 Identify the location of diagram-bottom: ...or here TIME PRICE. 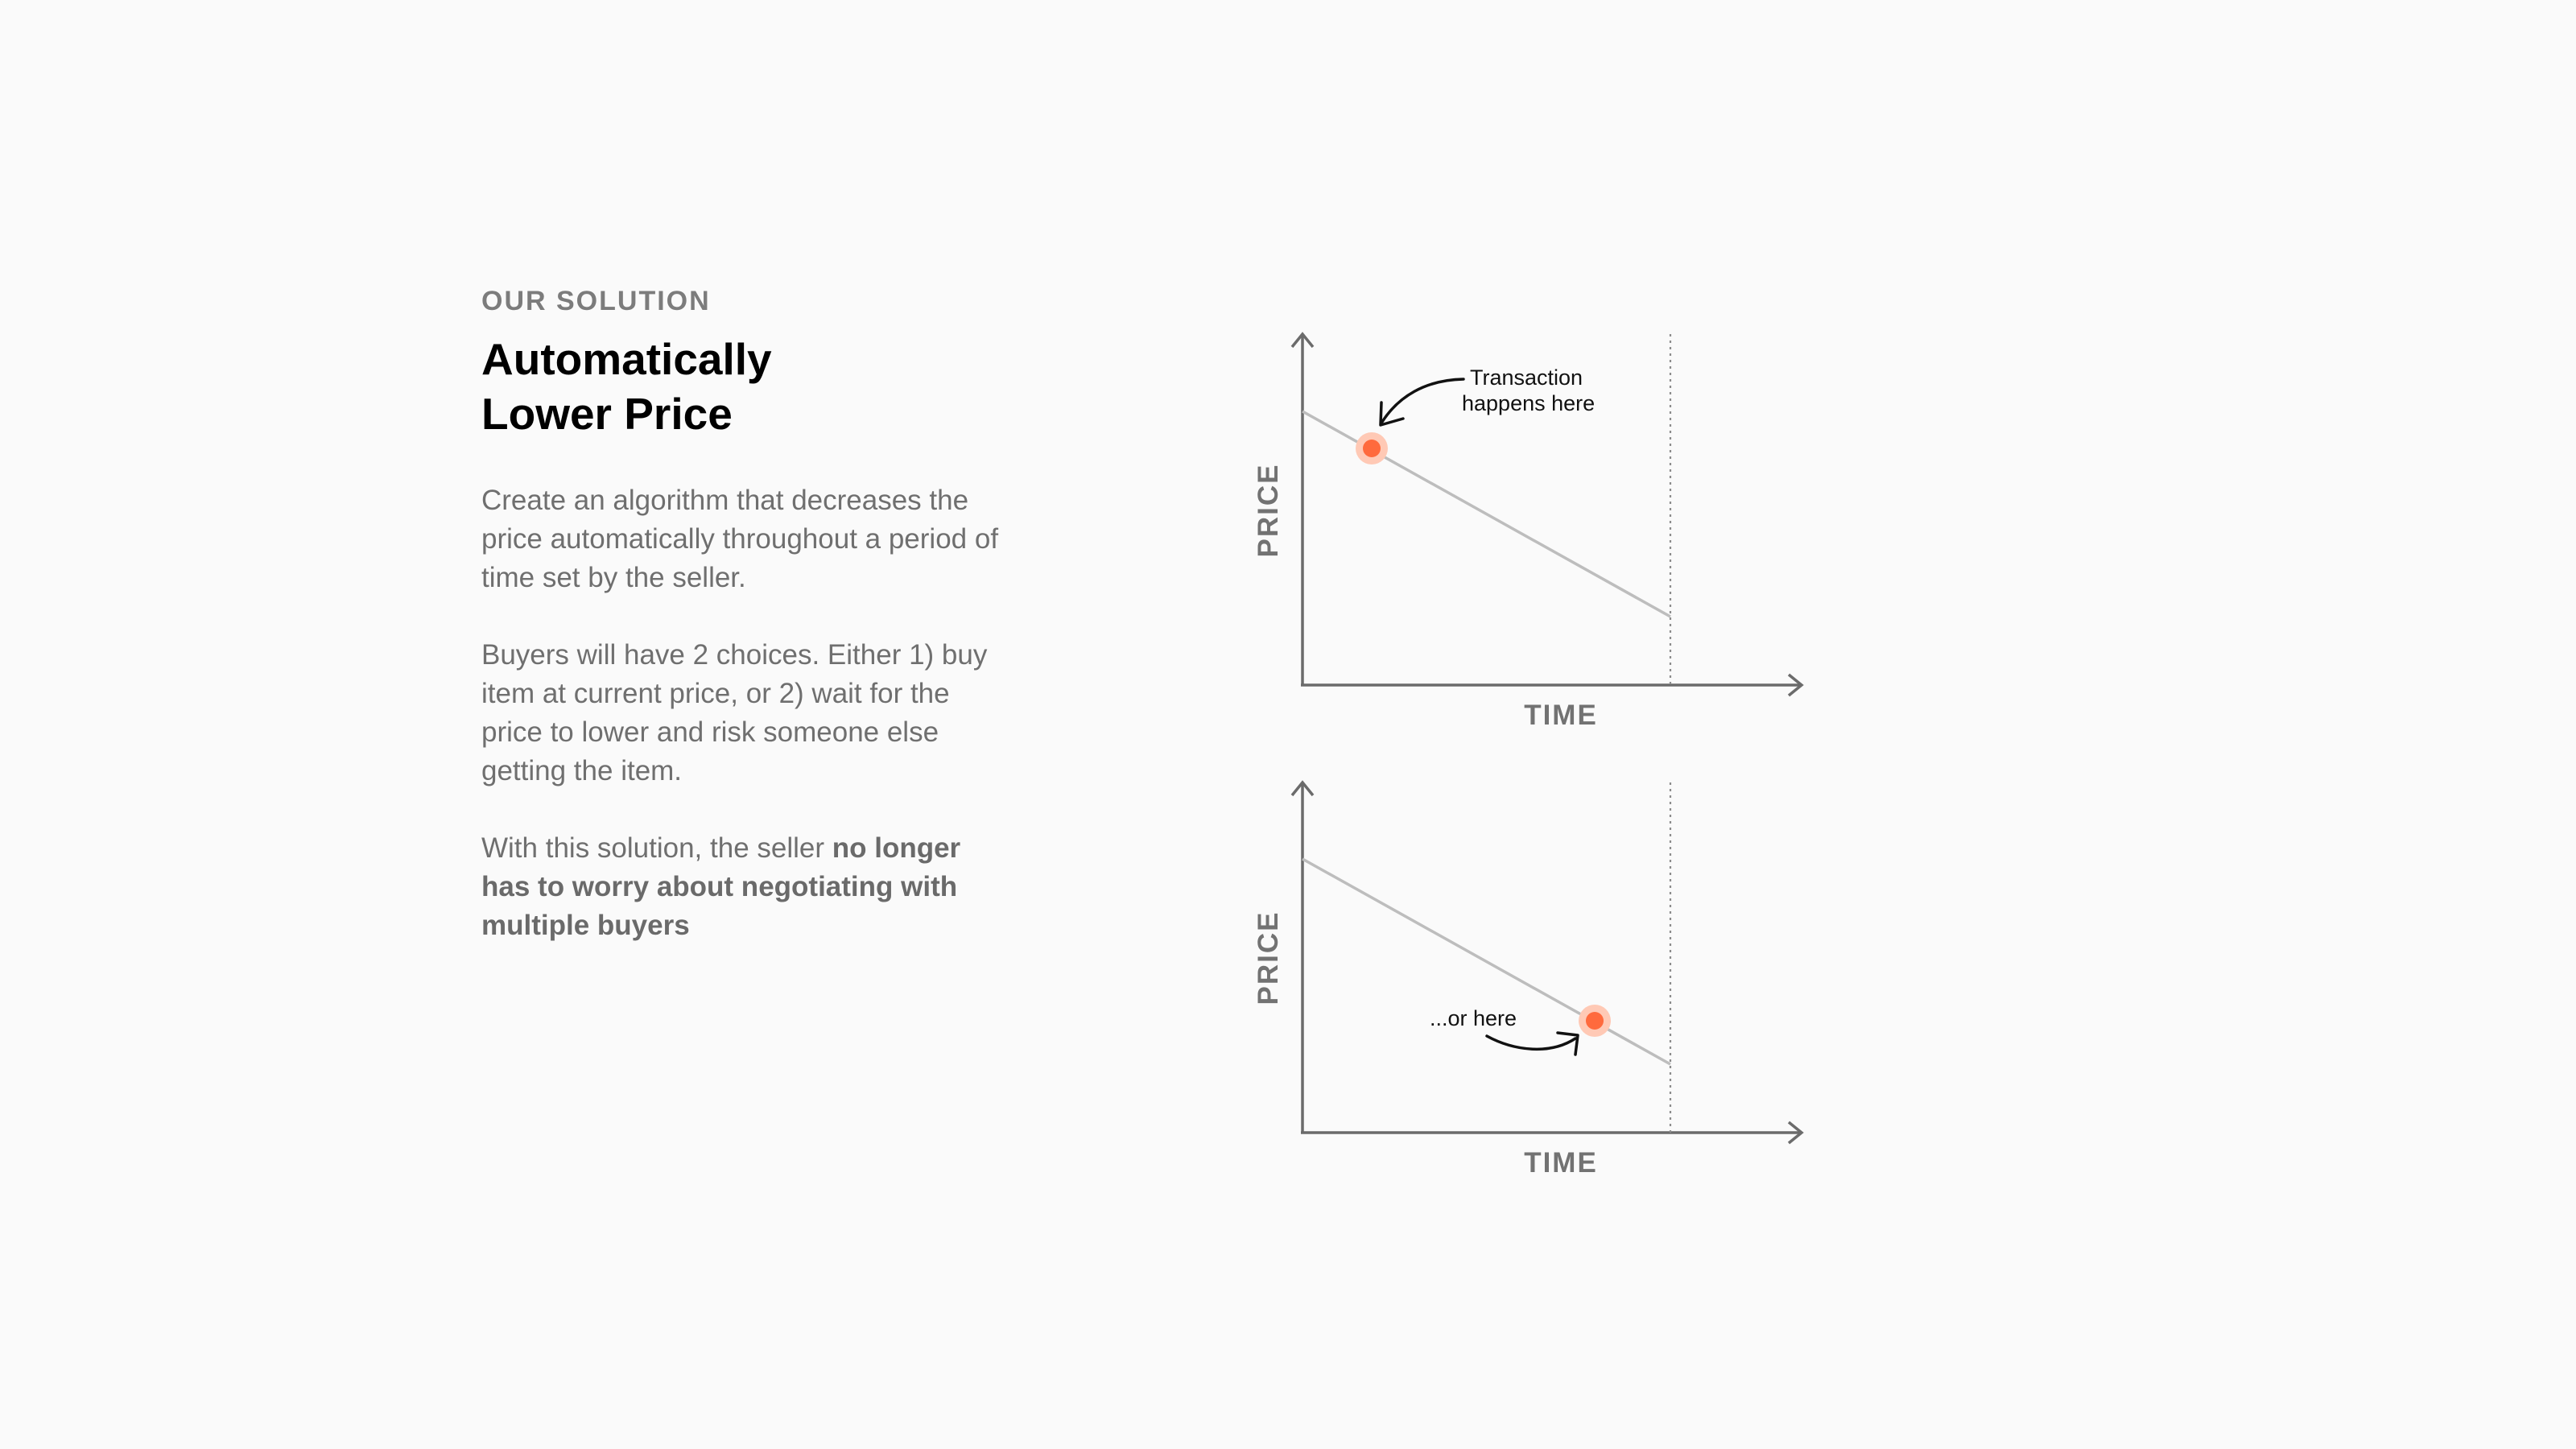
(1528, 979).